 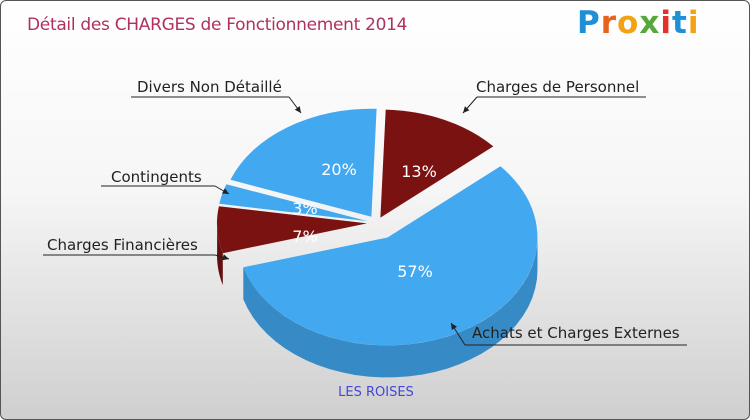 I want to click on slice-label: Achats et Charges Externes, so click(x=576, y=333).